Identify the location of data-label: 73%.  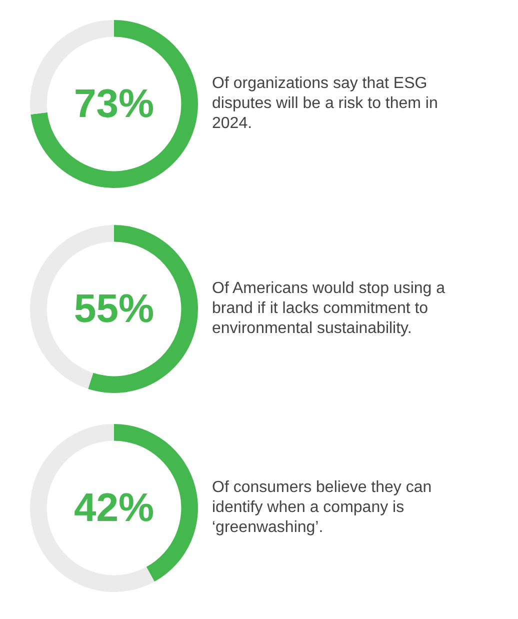
(114, 104).